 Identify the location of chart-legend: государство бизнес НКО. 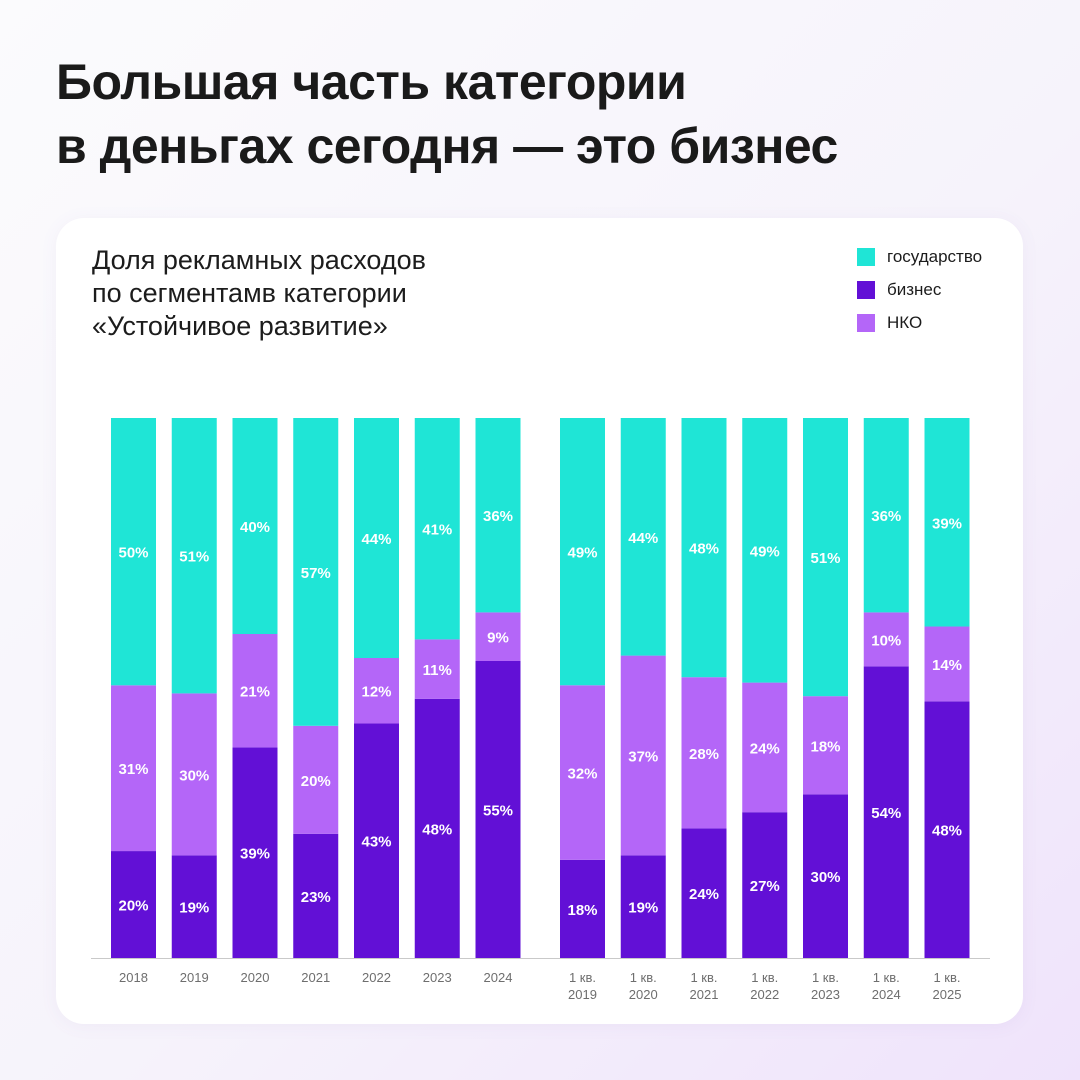
(919, 289).